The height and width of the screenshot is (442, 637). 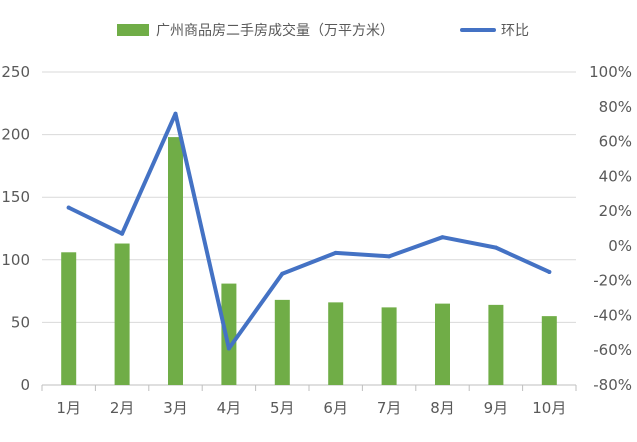 I want to click on x-tick-label: 5月, so click(x=282, y=408).